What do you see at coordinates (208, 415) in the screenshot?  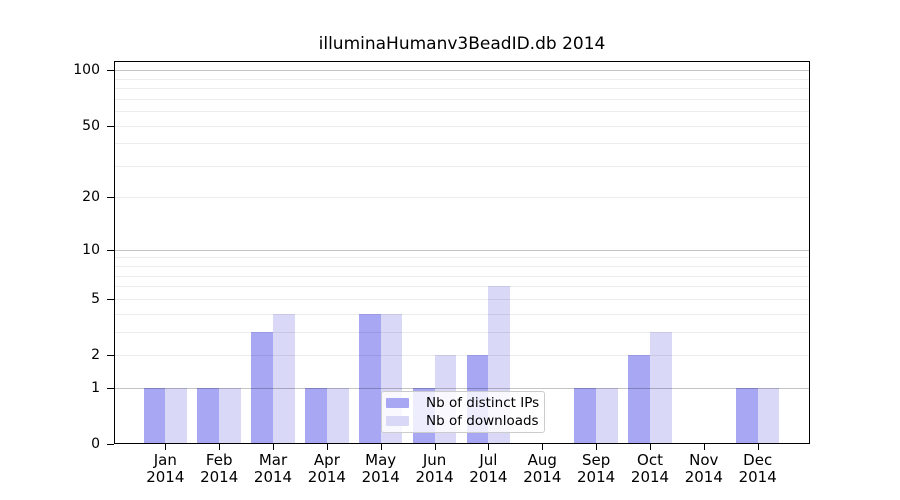 I see `bar-distinct-ips-feb` at bounding box center [208, 415].